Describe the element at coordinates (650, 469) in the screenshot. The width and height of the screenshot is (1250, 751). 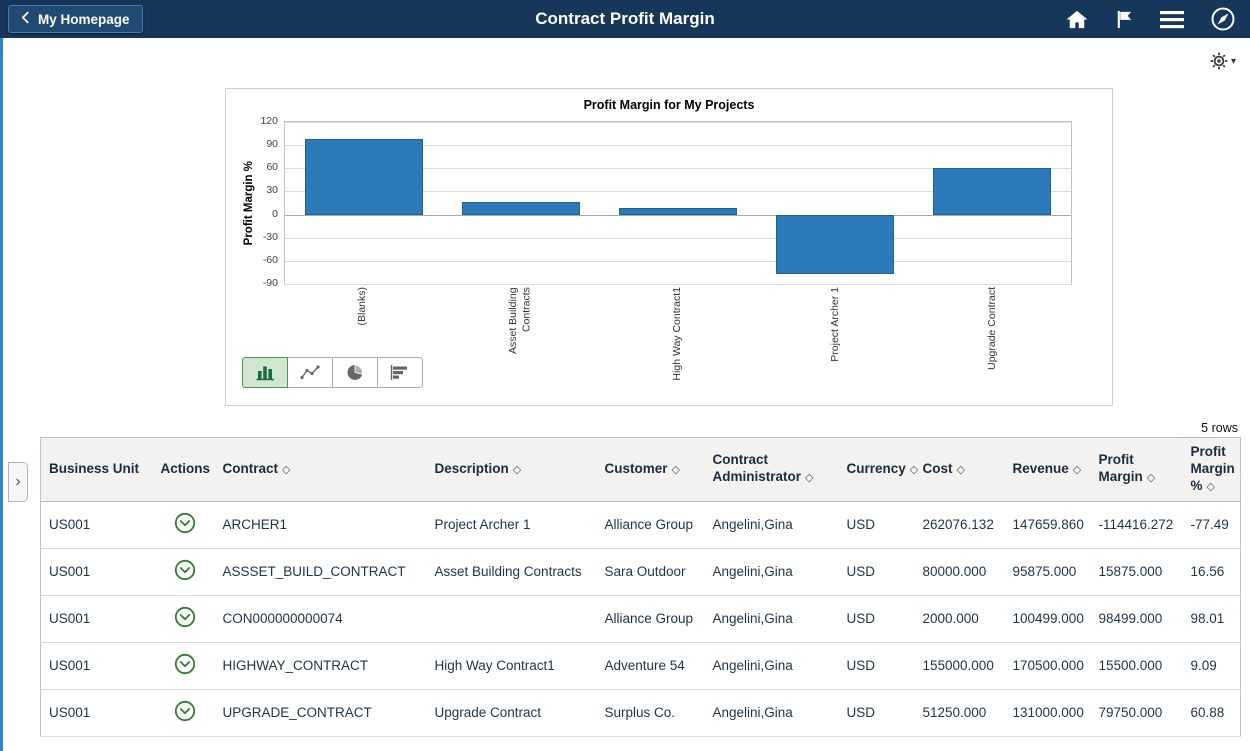
I see `col-header-customer: Customer ◇` at that location.